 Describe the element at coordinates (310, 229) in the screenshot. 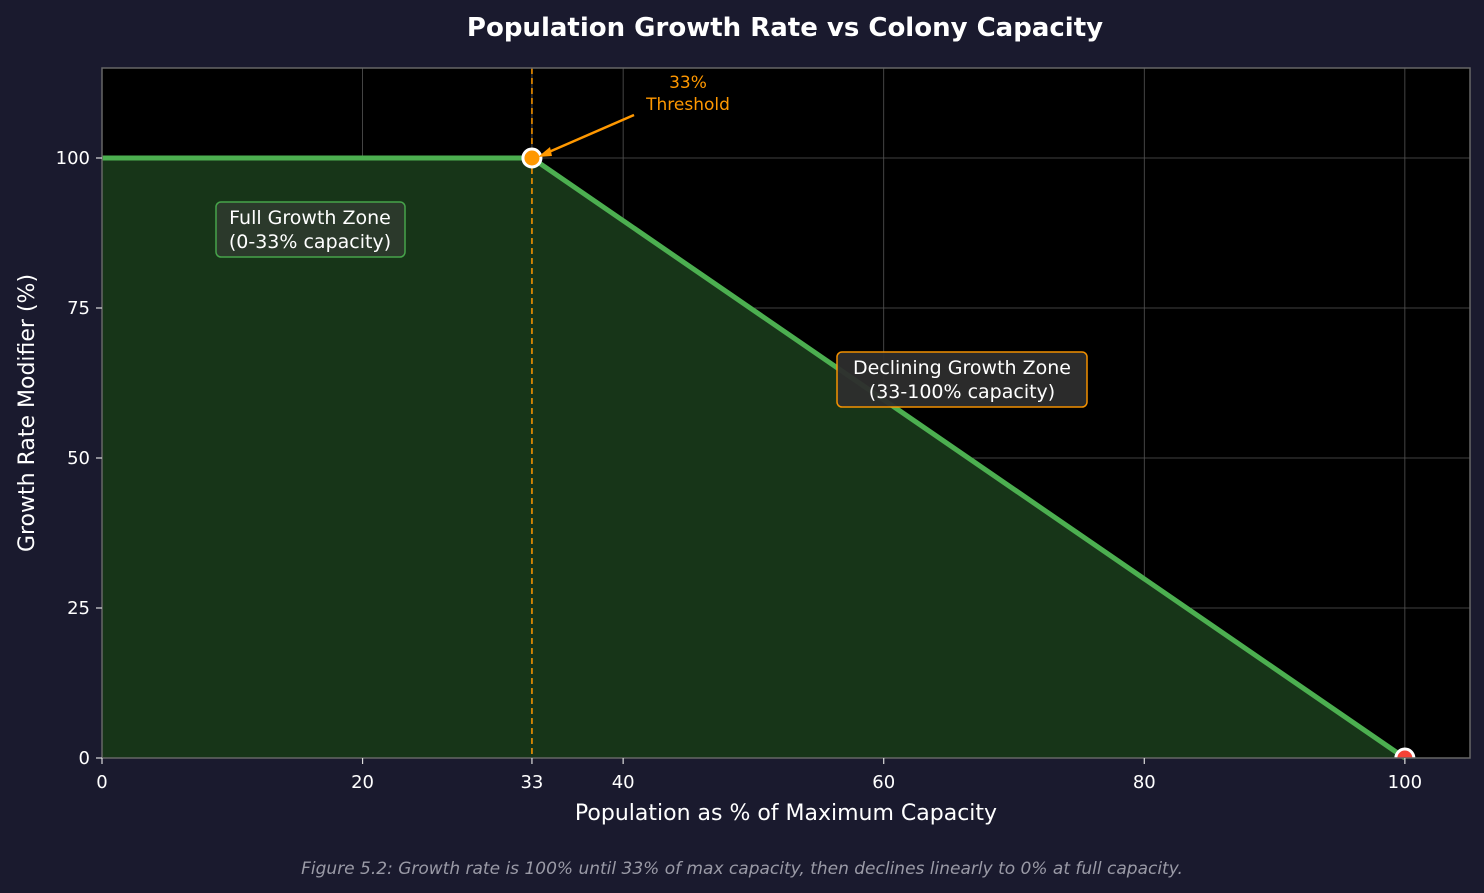

I see `full-growth-zone-label: Full Growth Zone (0-33% capacity)` at that location.